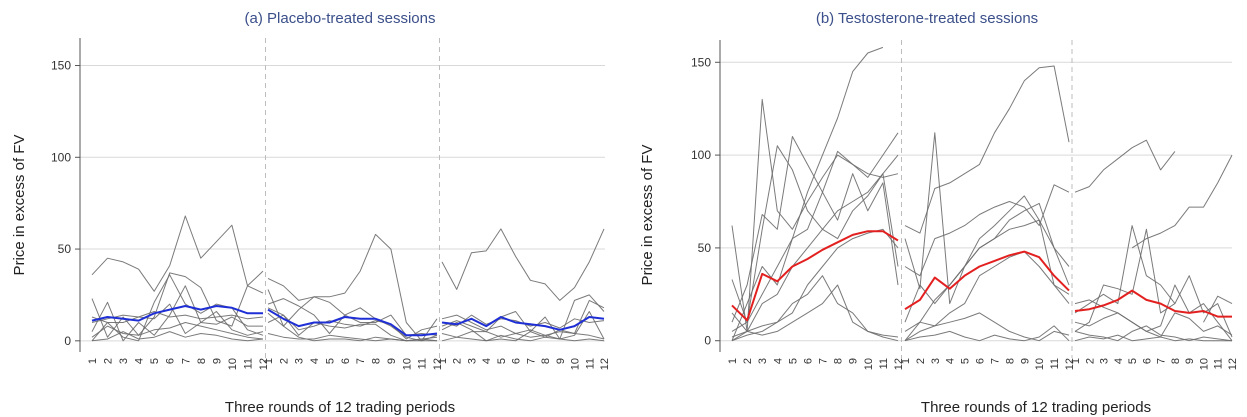 The width and height of the screenshot is (1247, 417). Describe the element at coordinates (78, 195) in the screenshot. I see `panel-a-axes` at that location.